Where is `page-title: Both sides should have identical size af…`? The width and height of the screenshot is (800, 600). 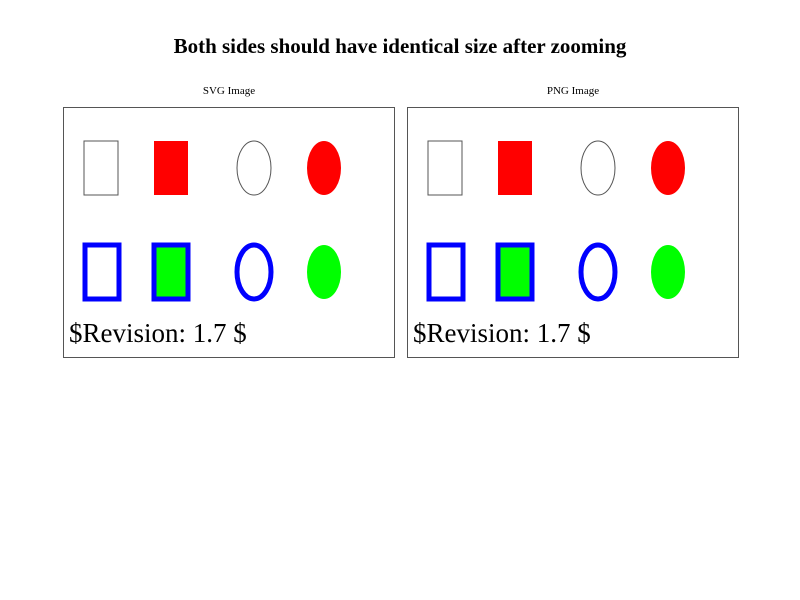 page-title: Both sides should have identical size af… is located at coordinates (400, 46).